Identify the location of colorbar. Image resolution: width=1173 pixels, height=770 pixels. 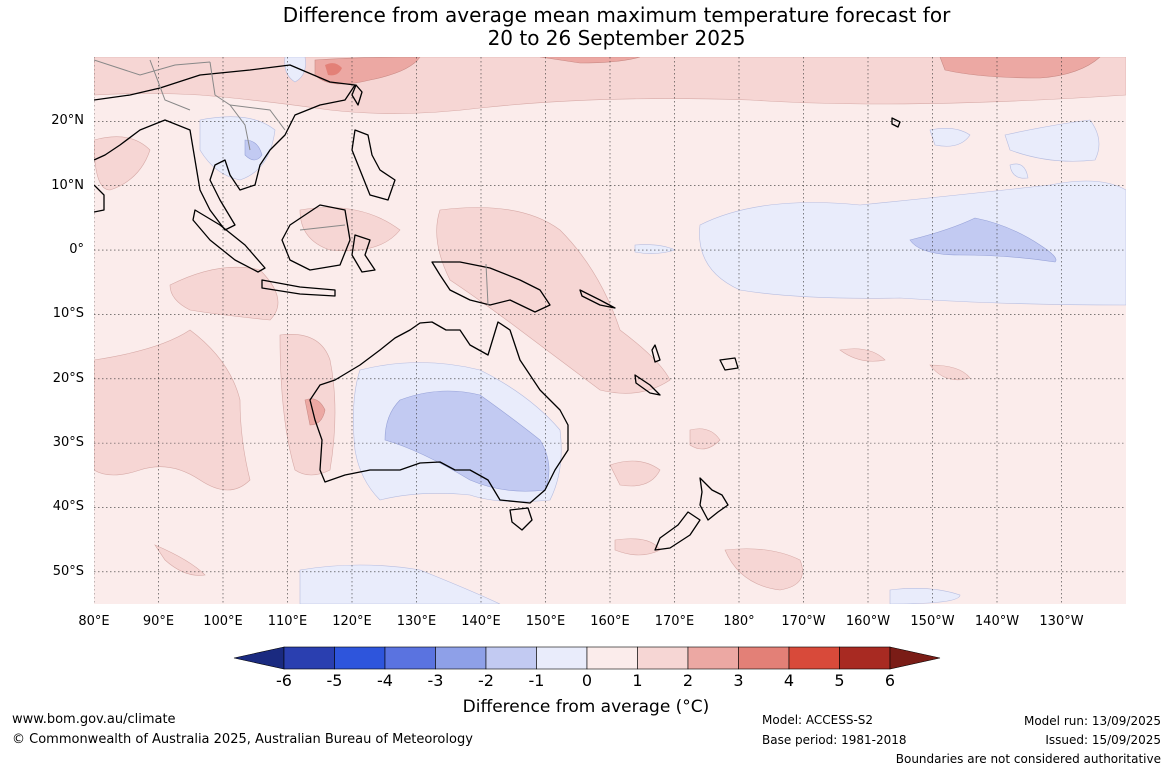
(587, 658).